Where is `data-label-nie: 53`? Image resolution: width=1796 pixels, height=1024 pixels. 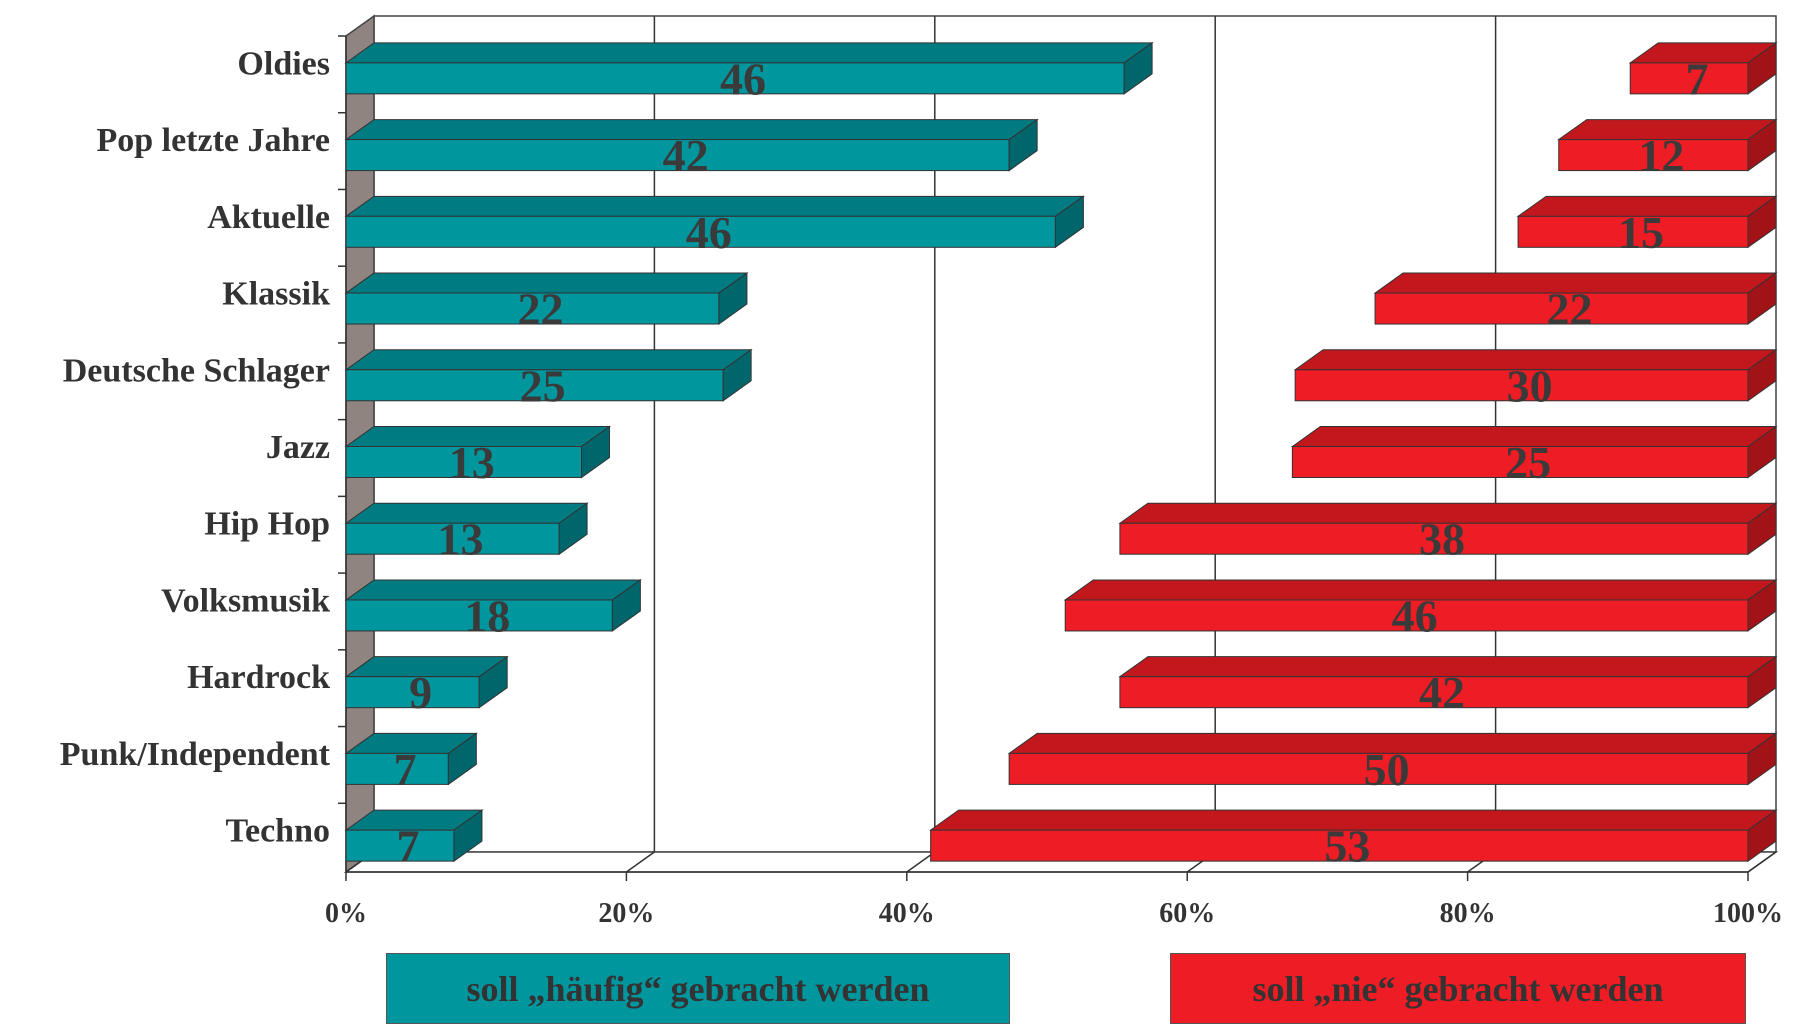 data-label-nie: 53 is located at coordinates (1347, 846).